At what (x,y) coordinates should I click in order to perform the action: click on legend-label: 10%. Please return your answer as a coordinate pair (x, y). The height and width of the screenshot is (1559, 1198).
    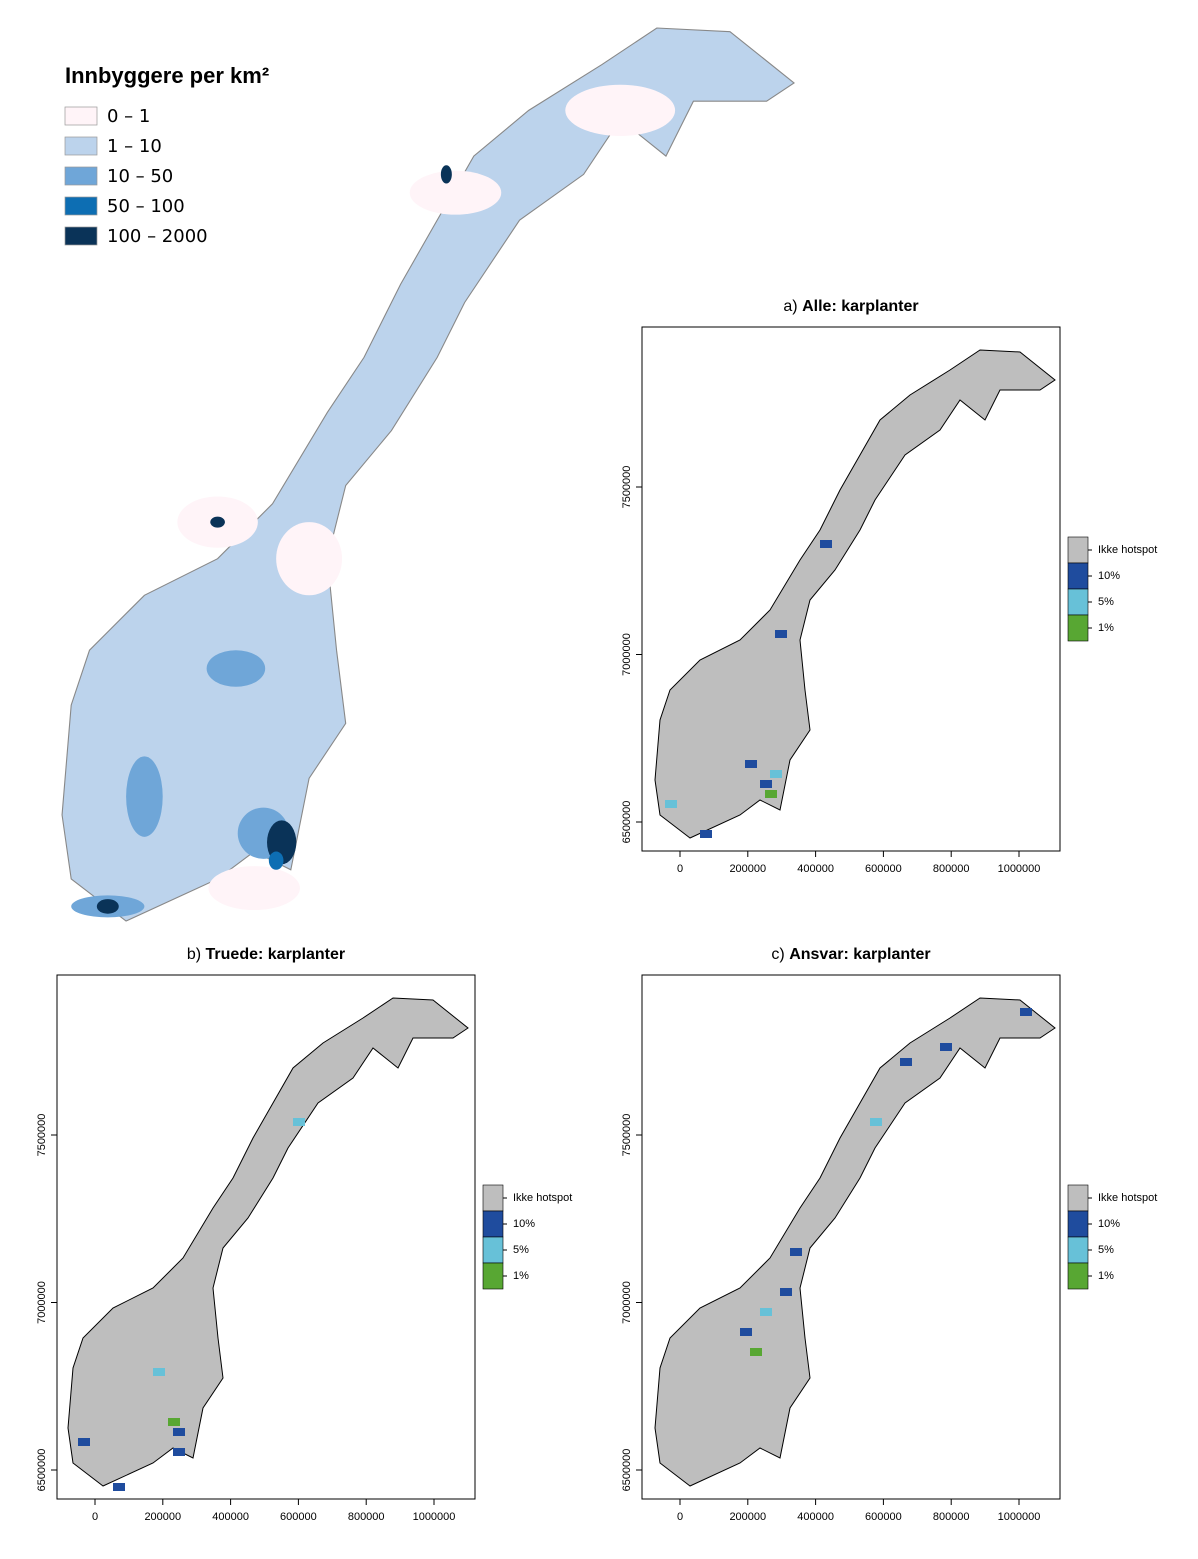
    Looking at the image, I should click on (1109, 1224).